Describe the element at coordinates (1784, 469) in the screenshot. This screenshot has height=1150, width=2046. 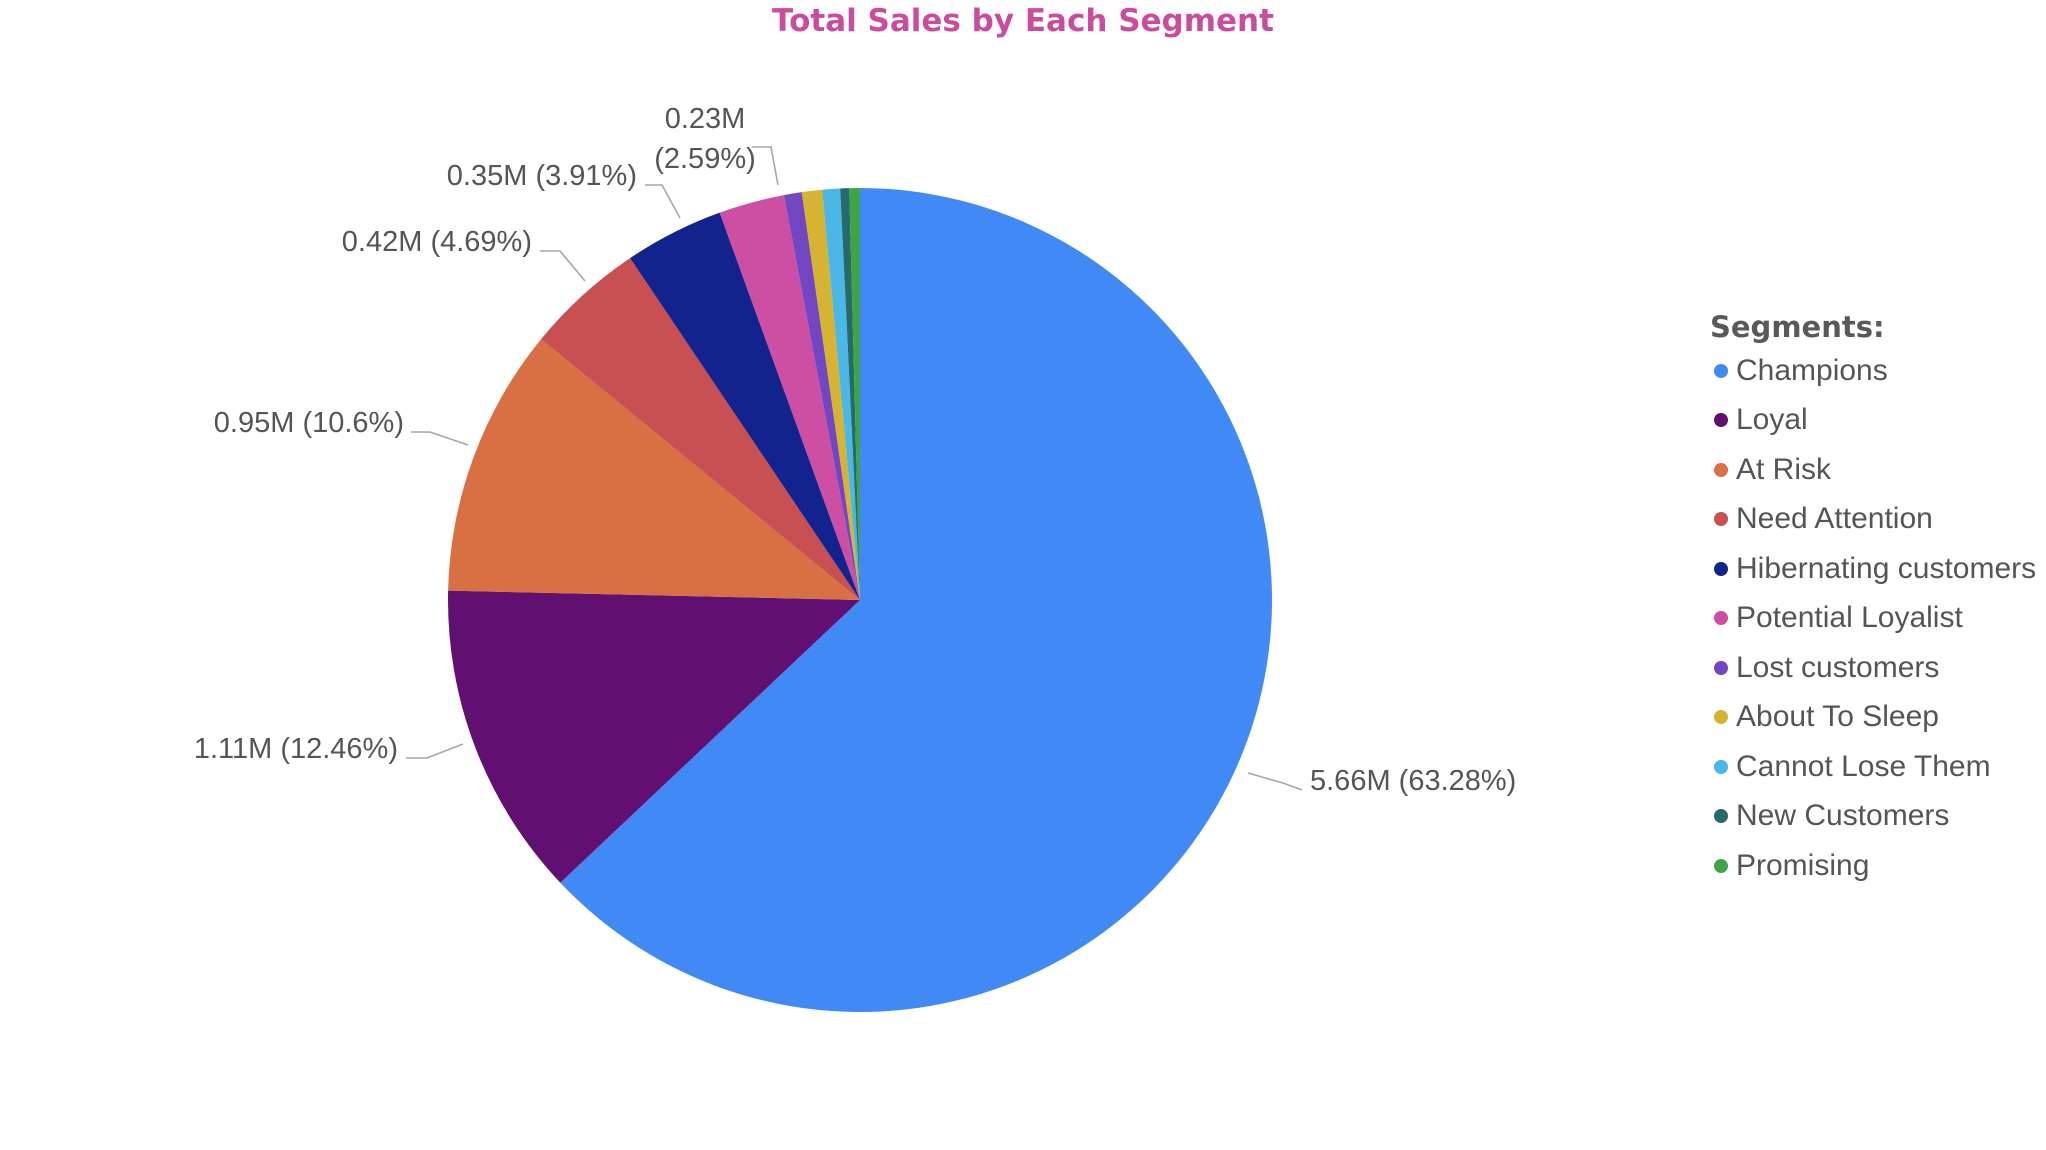
I see `legend-label: At Risk` at that location.